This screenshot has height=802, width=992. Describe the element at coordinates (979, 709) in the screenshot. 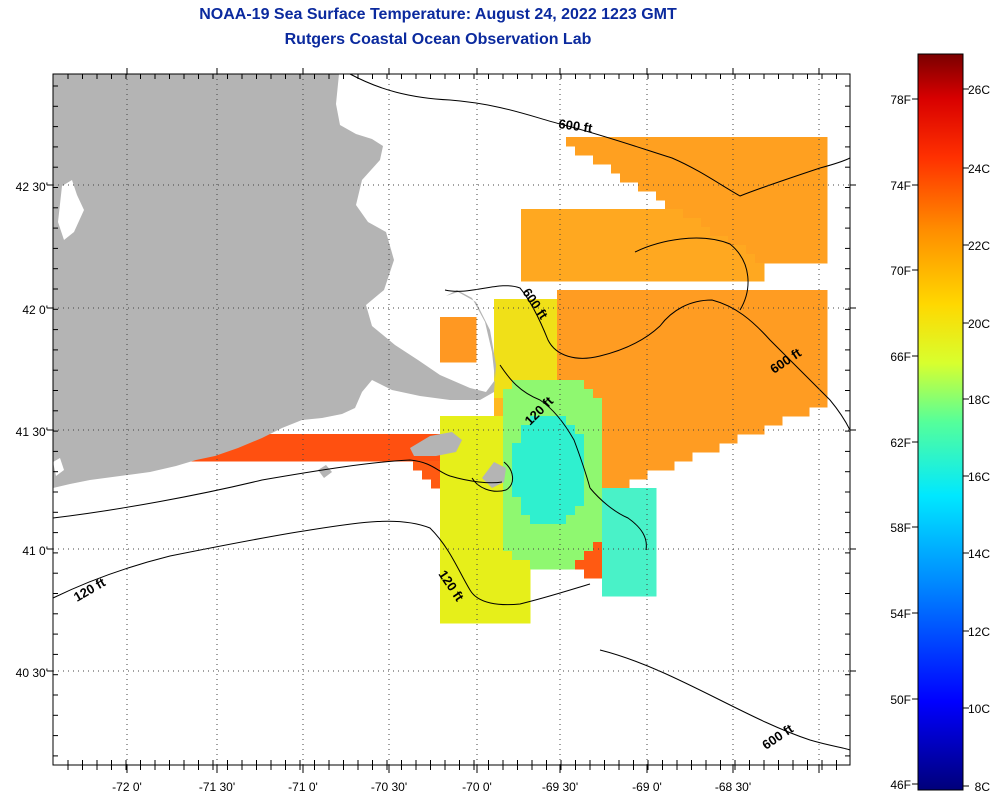

I see `colorbar-c-label: 10C` at that location.